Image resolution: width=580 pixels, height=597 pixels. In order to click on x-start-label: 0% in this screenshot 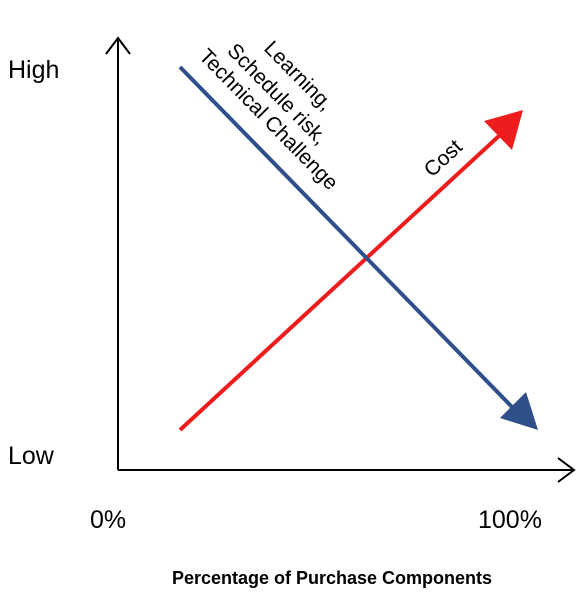, I will do `click(108, 520)`.